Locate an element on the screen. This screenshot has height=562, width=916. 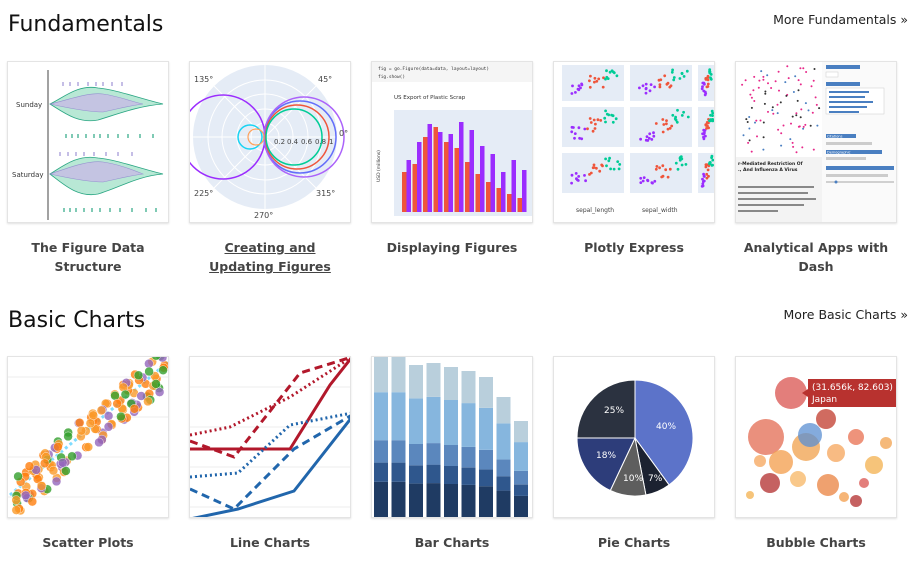
card-pie-charts: 25% 40% 18% 10% 7% Pie Charts is located at coordinates (634, 454).